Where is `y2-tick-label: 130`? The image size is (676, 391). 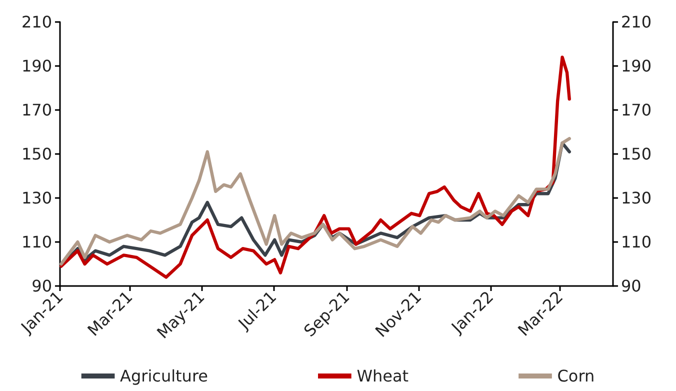 y2-tick-label: 130 is located at coordinates (636, 198).